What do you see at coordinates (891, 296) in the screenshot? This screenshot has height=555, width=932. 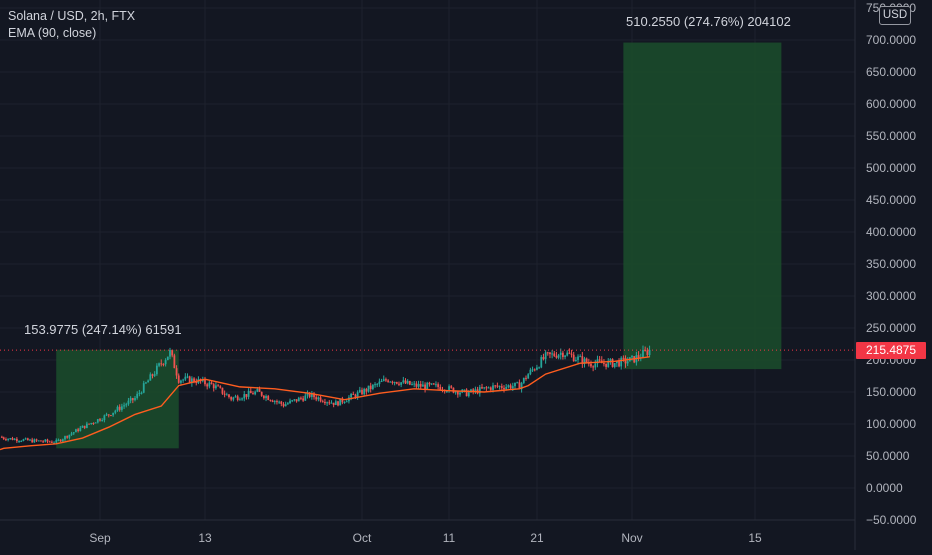 I see `price-axis-label: 300.0000` at bounding box center [891, 296].